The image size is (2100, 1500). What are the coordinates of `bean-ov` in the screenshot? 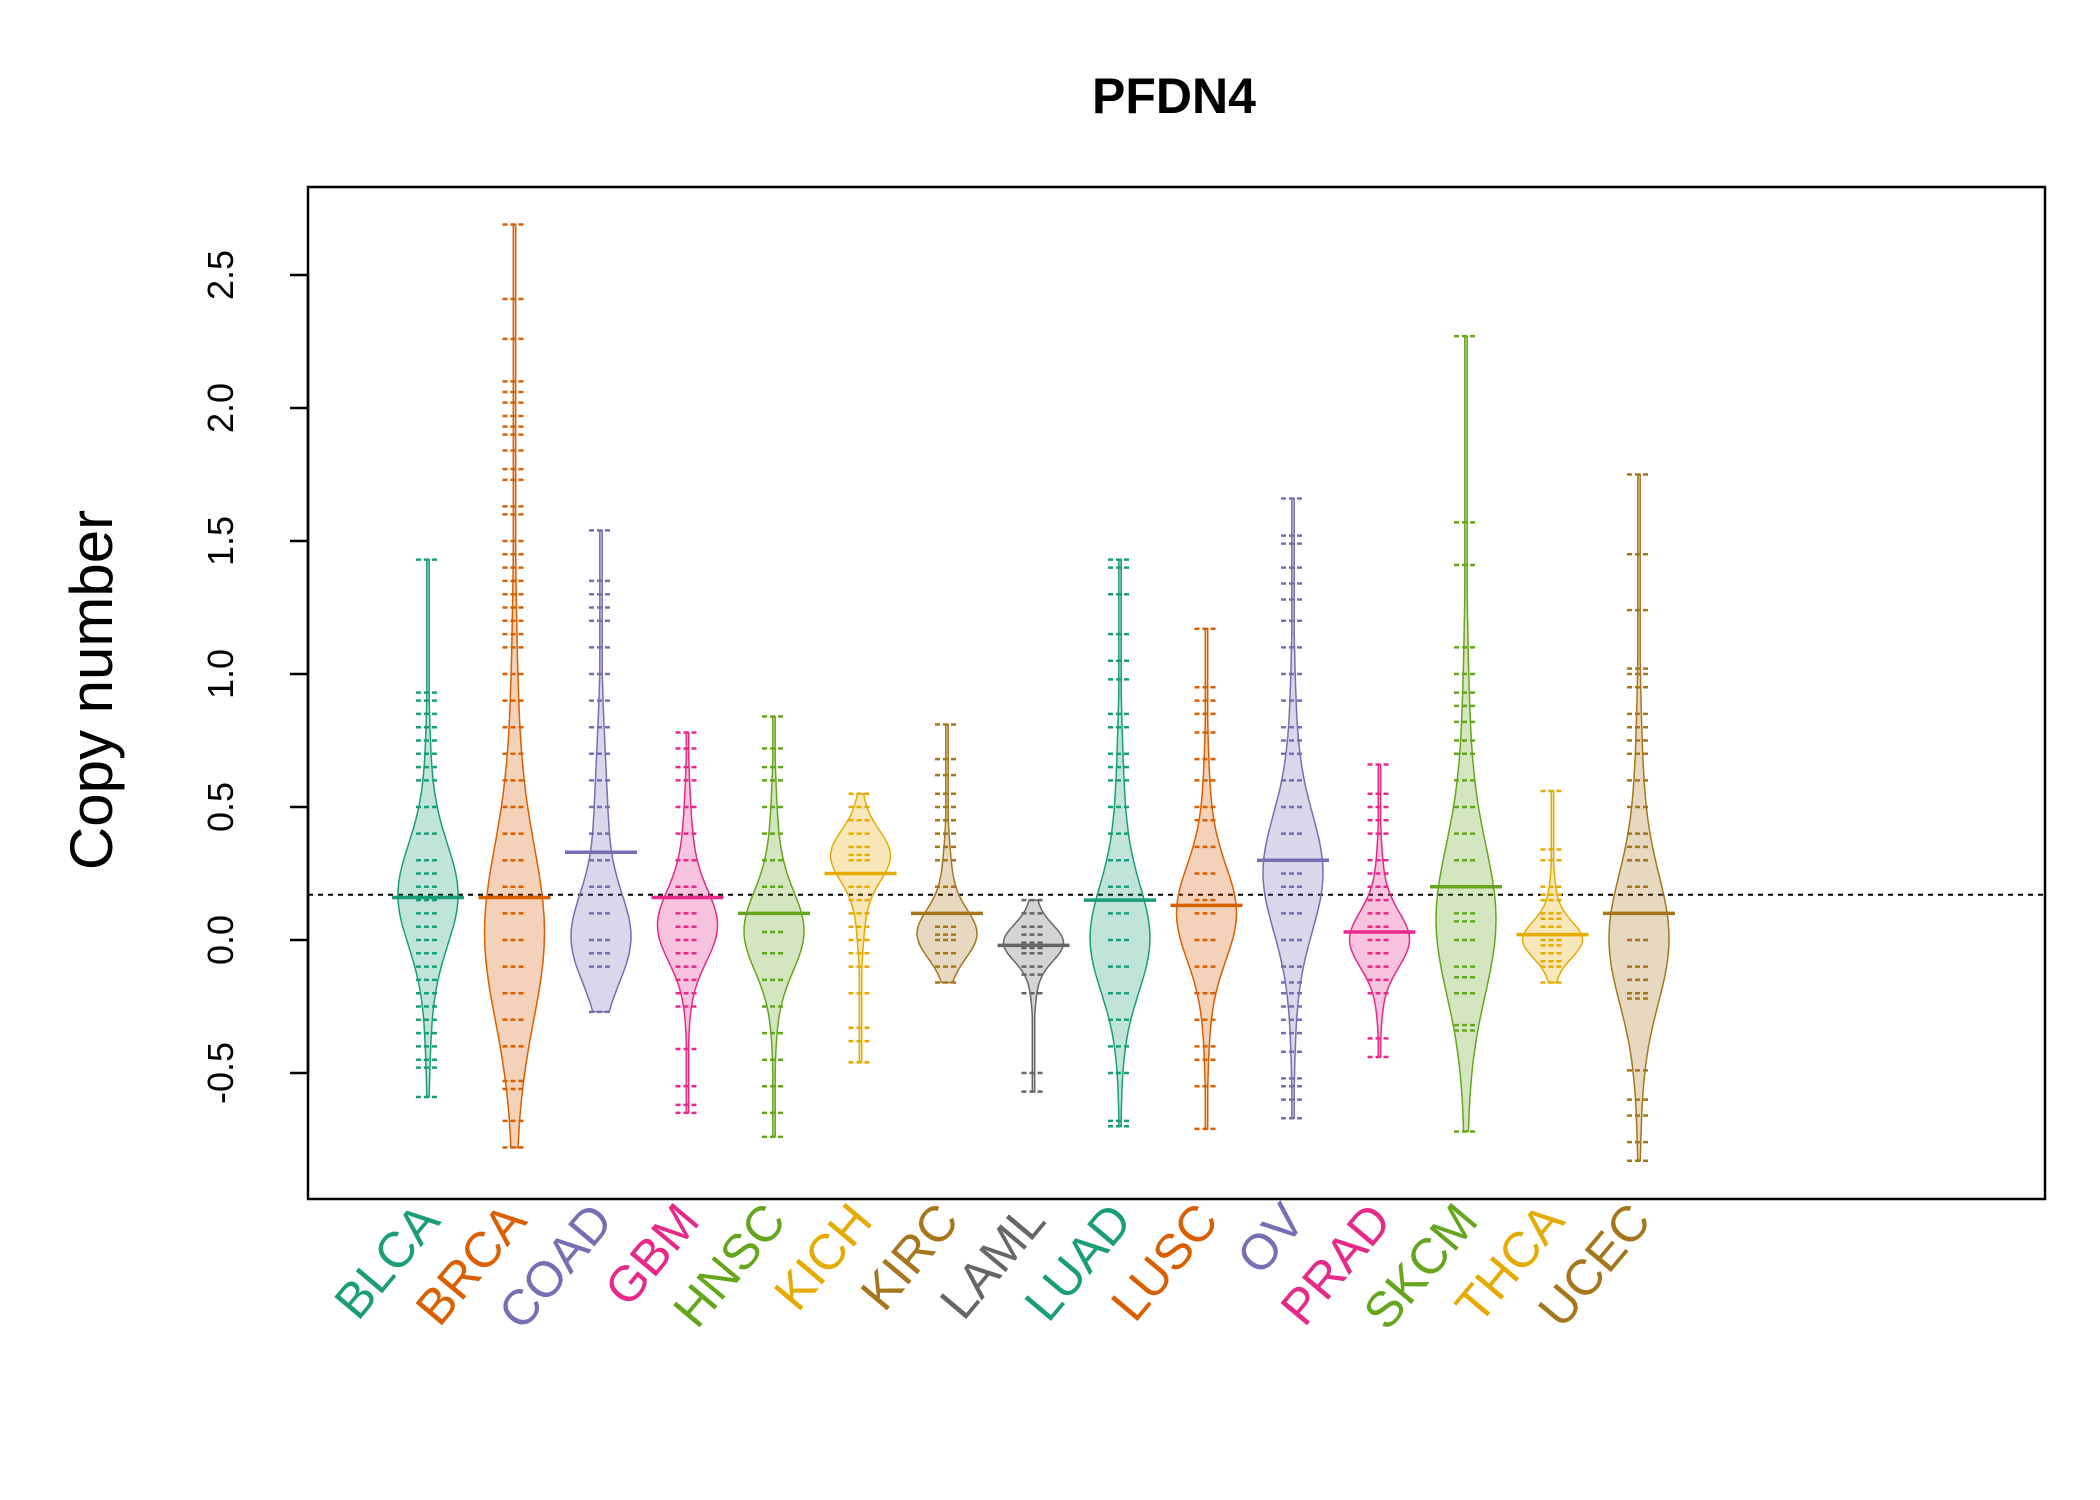 It's located at (1293, 808).